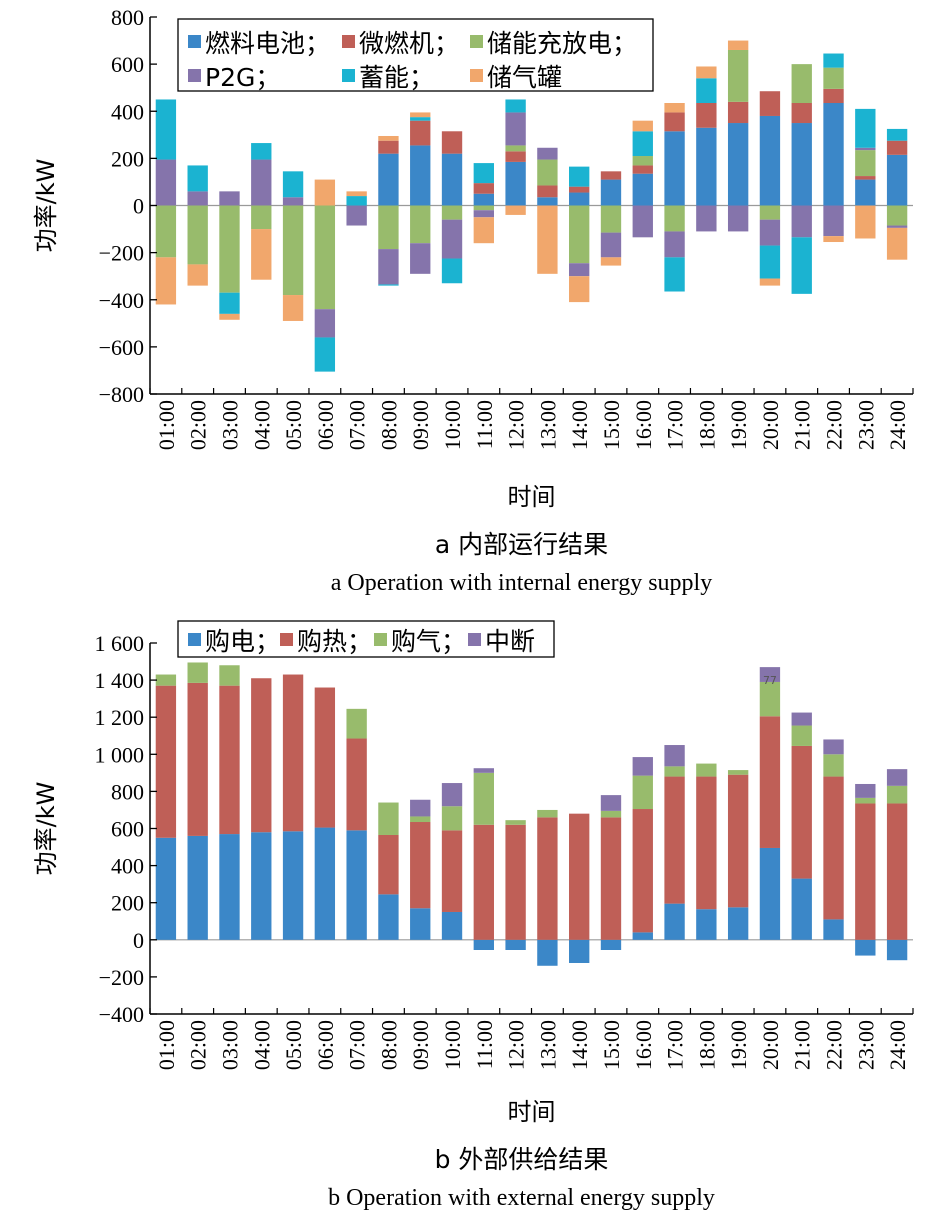  I want to click on bar-segment-1100-s3, so click(483, 770).